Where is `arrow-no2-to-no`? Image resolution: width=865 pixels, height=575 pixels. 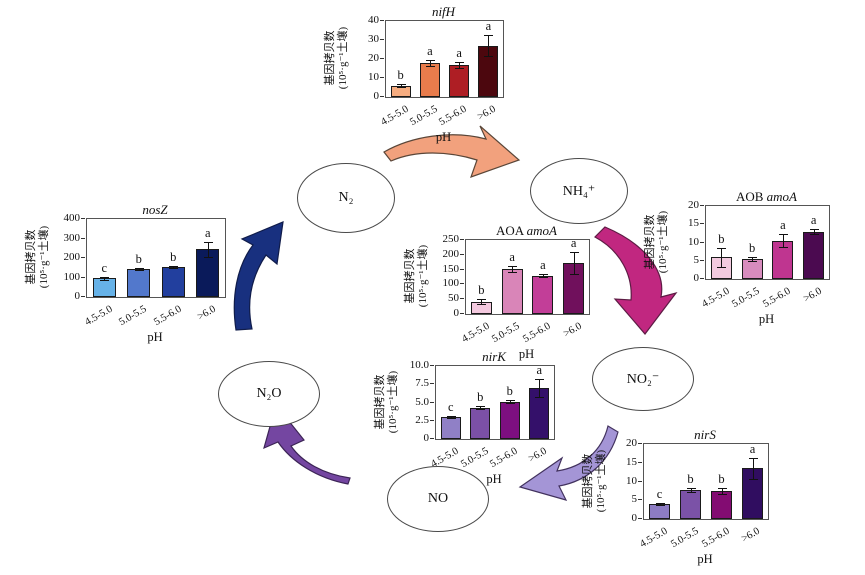 arrow-no2-to-no is located at coordinates (568, 463).